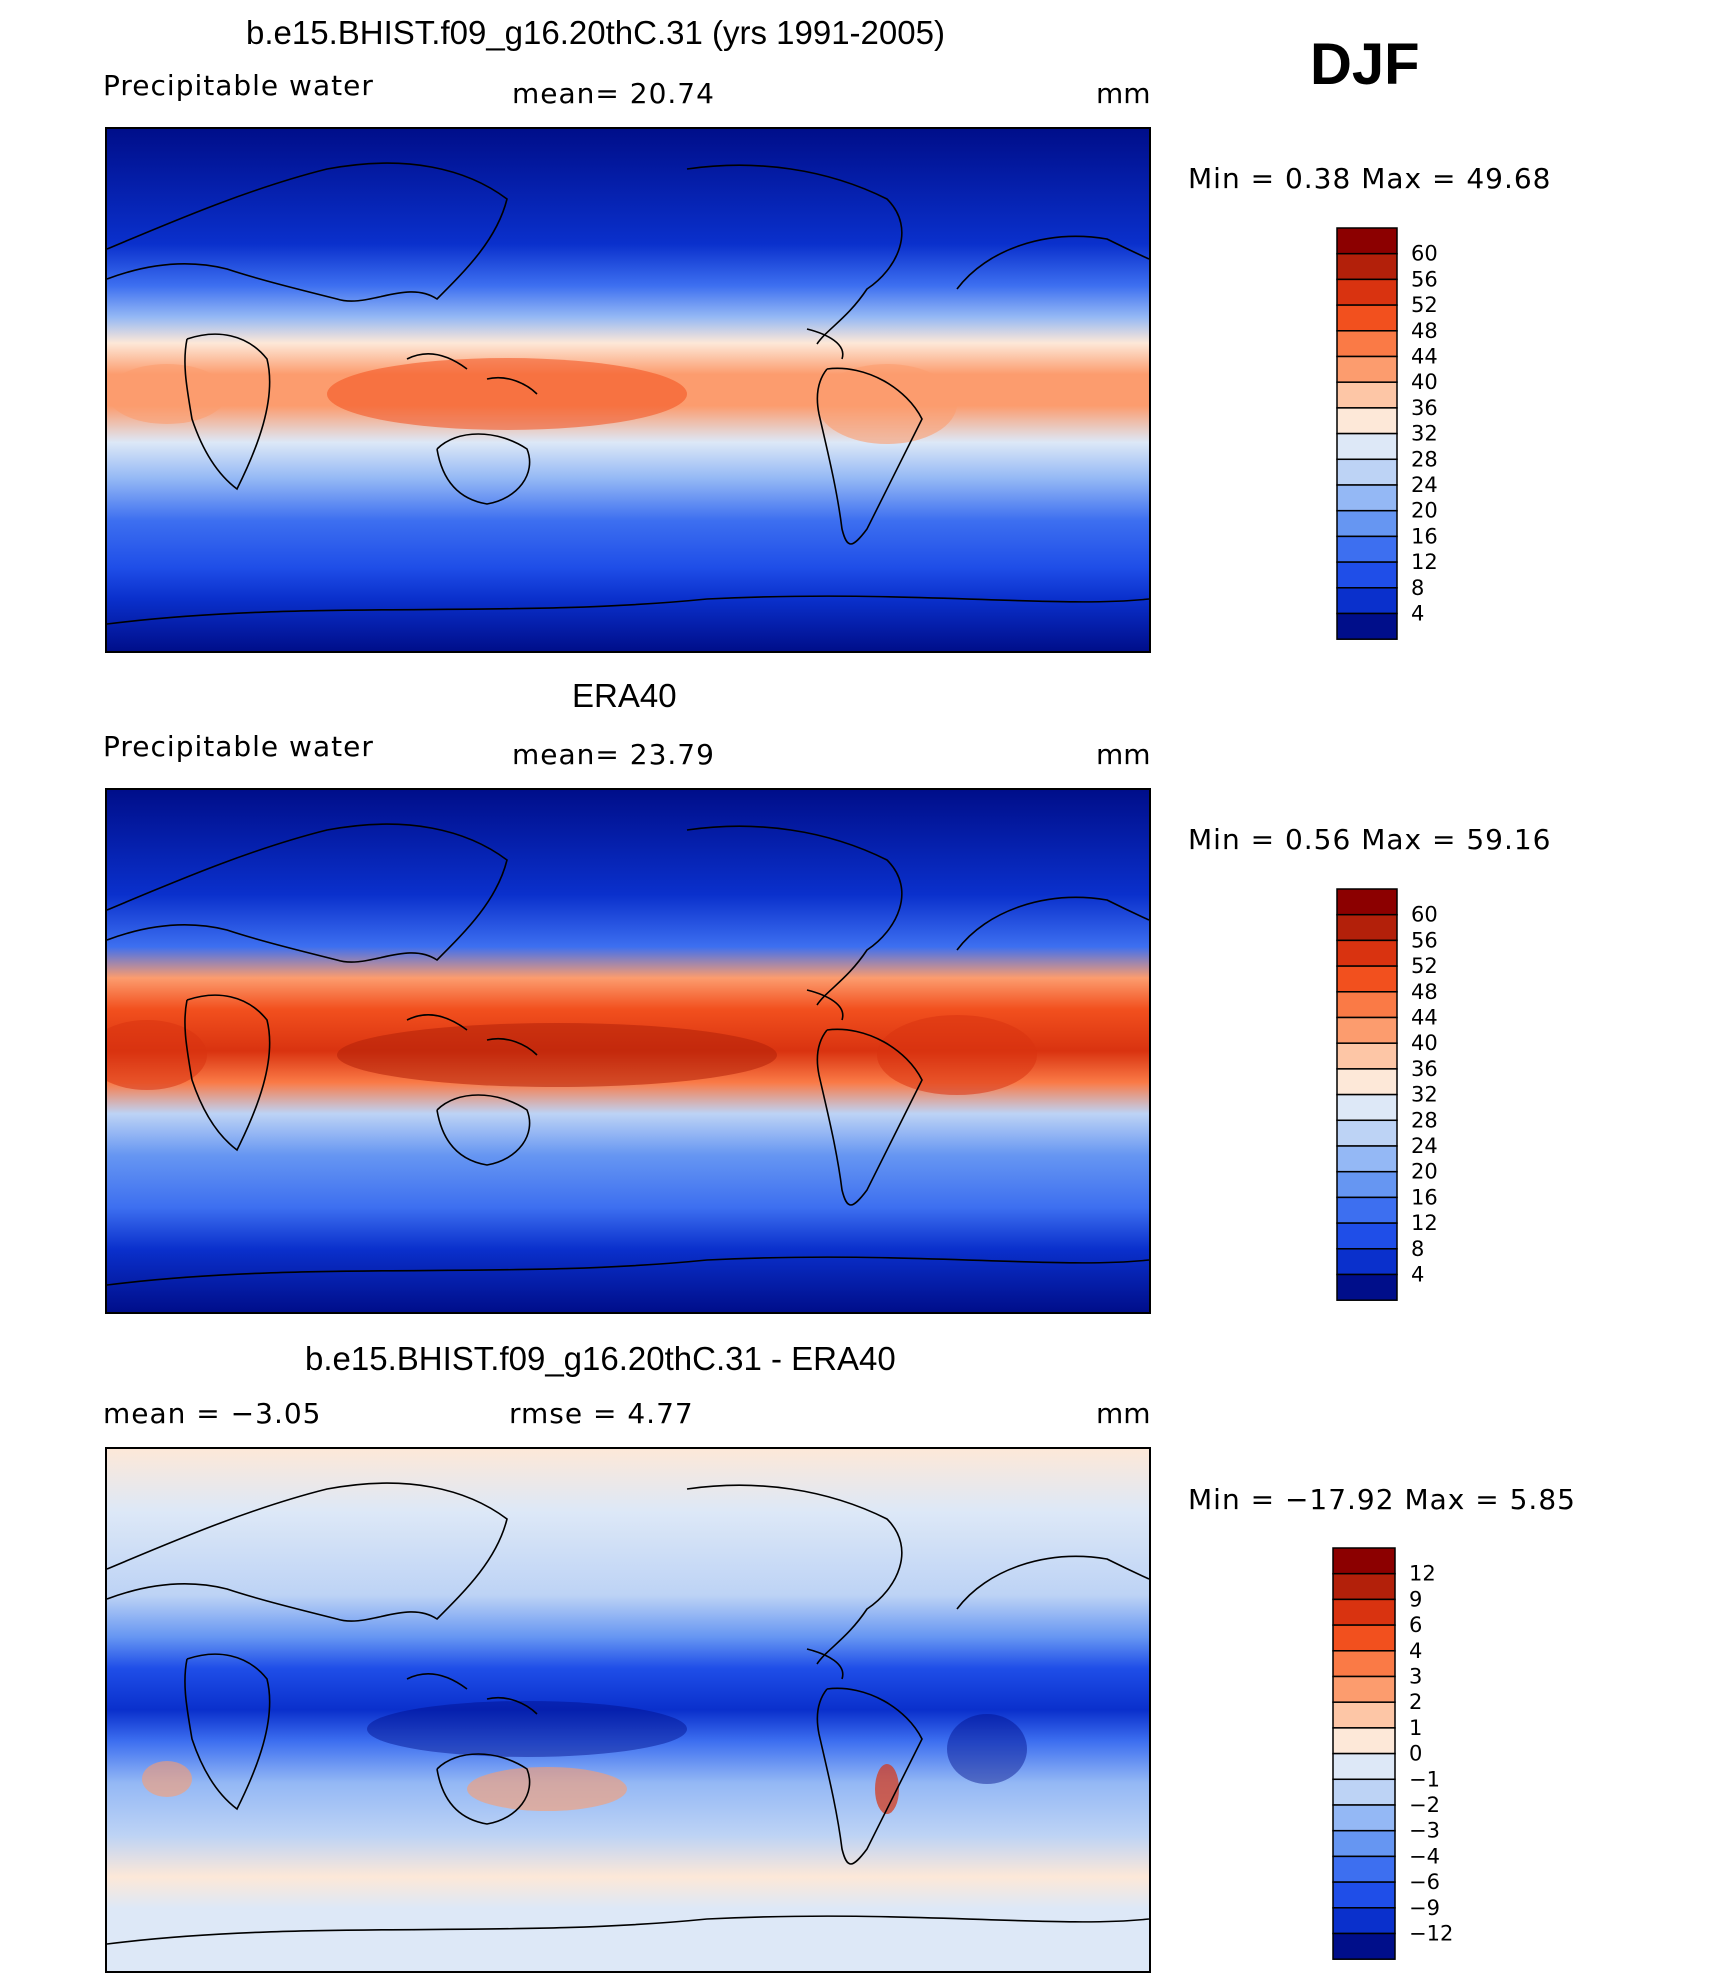  What do you see at coordinates (600, 1358) in the screenshot?
I see `panel-3-title: b.e15.BHIST.f09_g16.20thC.31 - ERA40` at bounding box center [600, 1358].